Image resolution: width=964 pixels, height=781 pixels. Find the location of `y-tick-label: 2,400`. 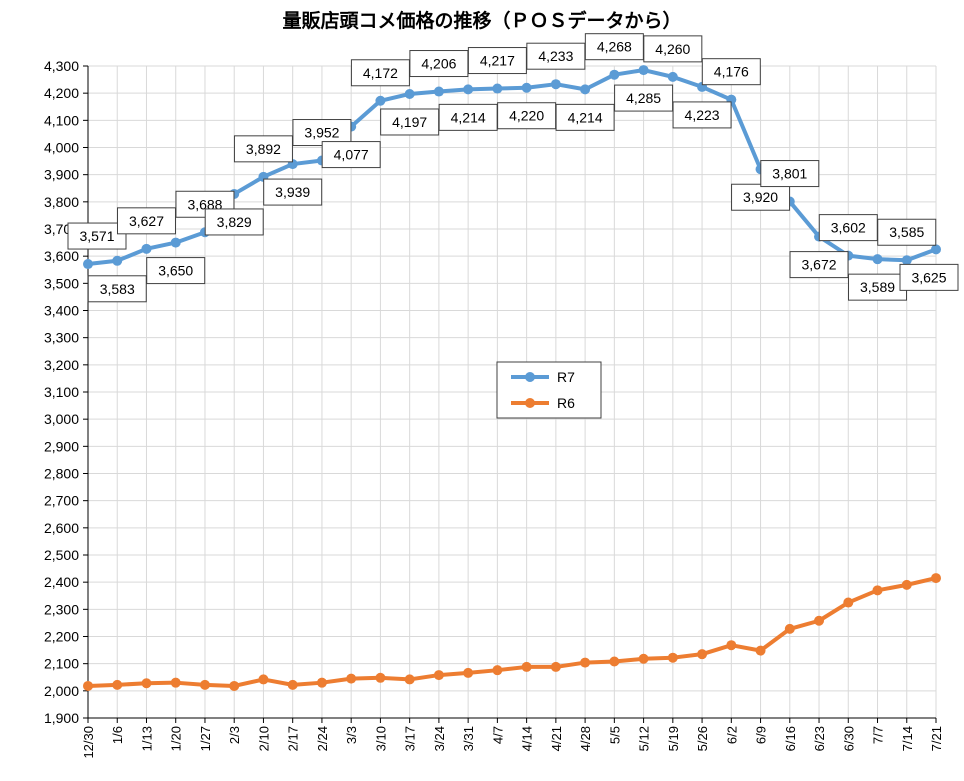

y-tick-label: 2,400 is located at coordinates (61, 582).